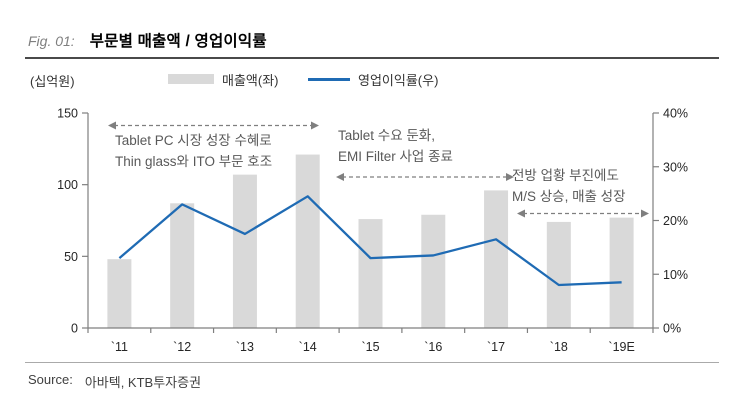 The image size is (745, 403). I want to click on annotation-line: 전방 업황 부진에도, so click(565, 175).